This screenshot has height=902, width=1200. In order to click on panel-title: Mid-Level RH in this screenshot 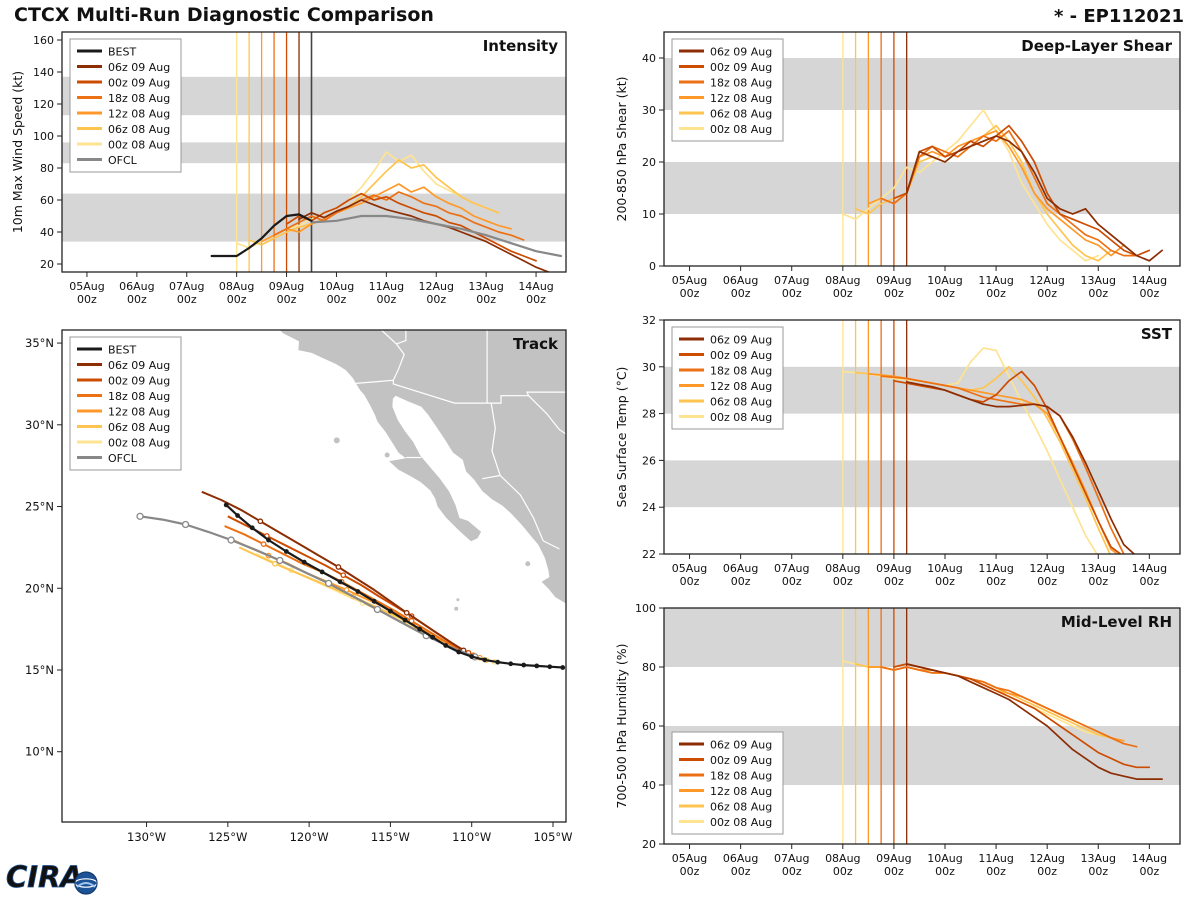, I will do `click(1116, 622)`.